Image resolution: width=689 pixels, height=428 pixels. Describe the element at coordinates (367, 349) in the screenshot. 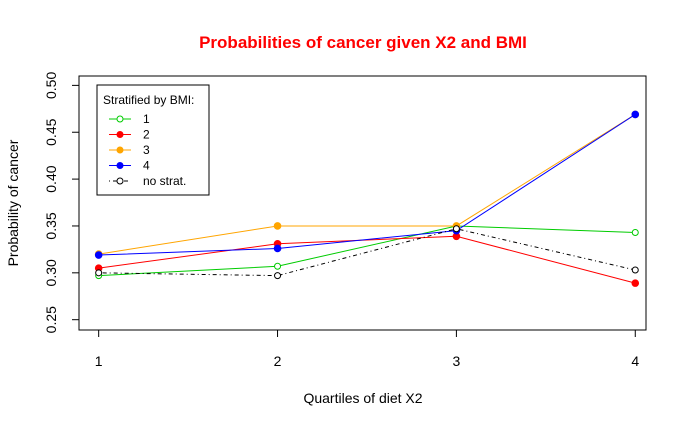

I see `x-axis: 1 2 3 4` at that location.